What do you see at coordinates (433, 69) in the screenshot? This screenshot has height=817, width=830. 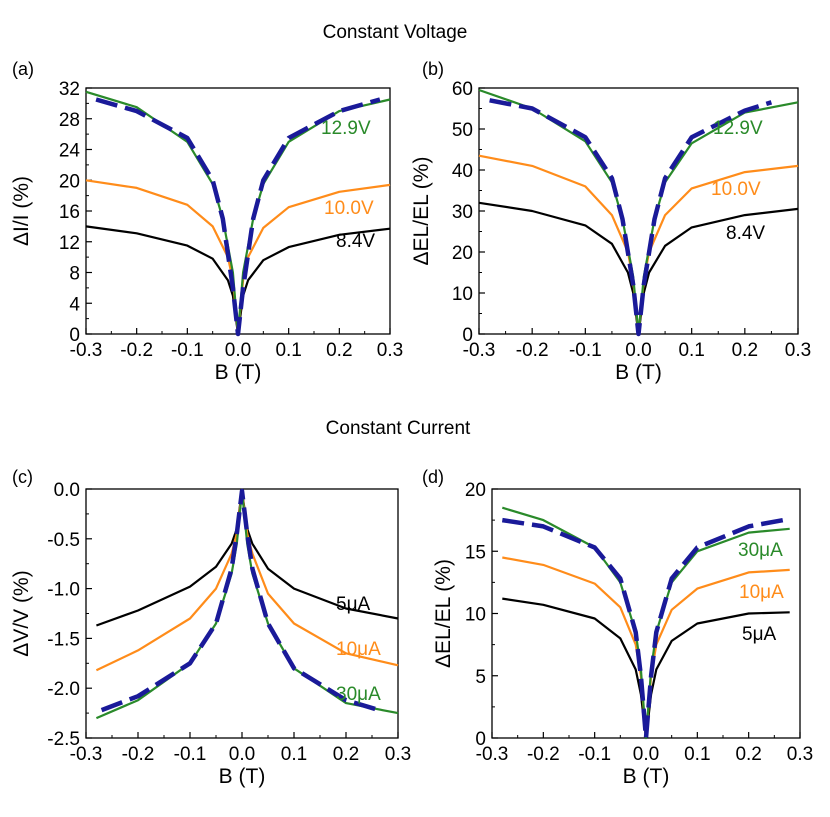 I see `panel-label: (b)` at bounding box center [433, 69].